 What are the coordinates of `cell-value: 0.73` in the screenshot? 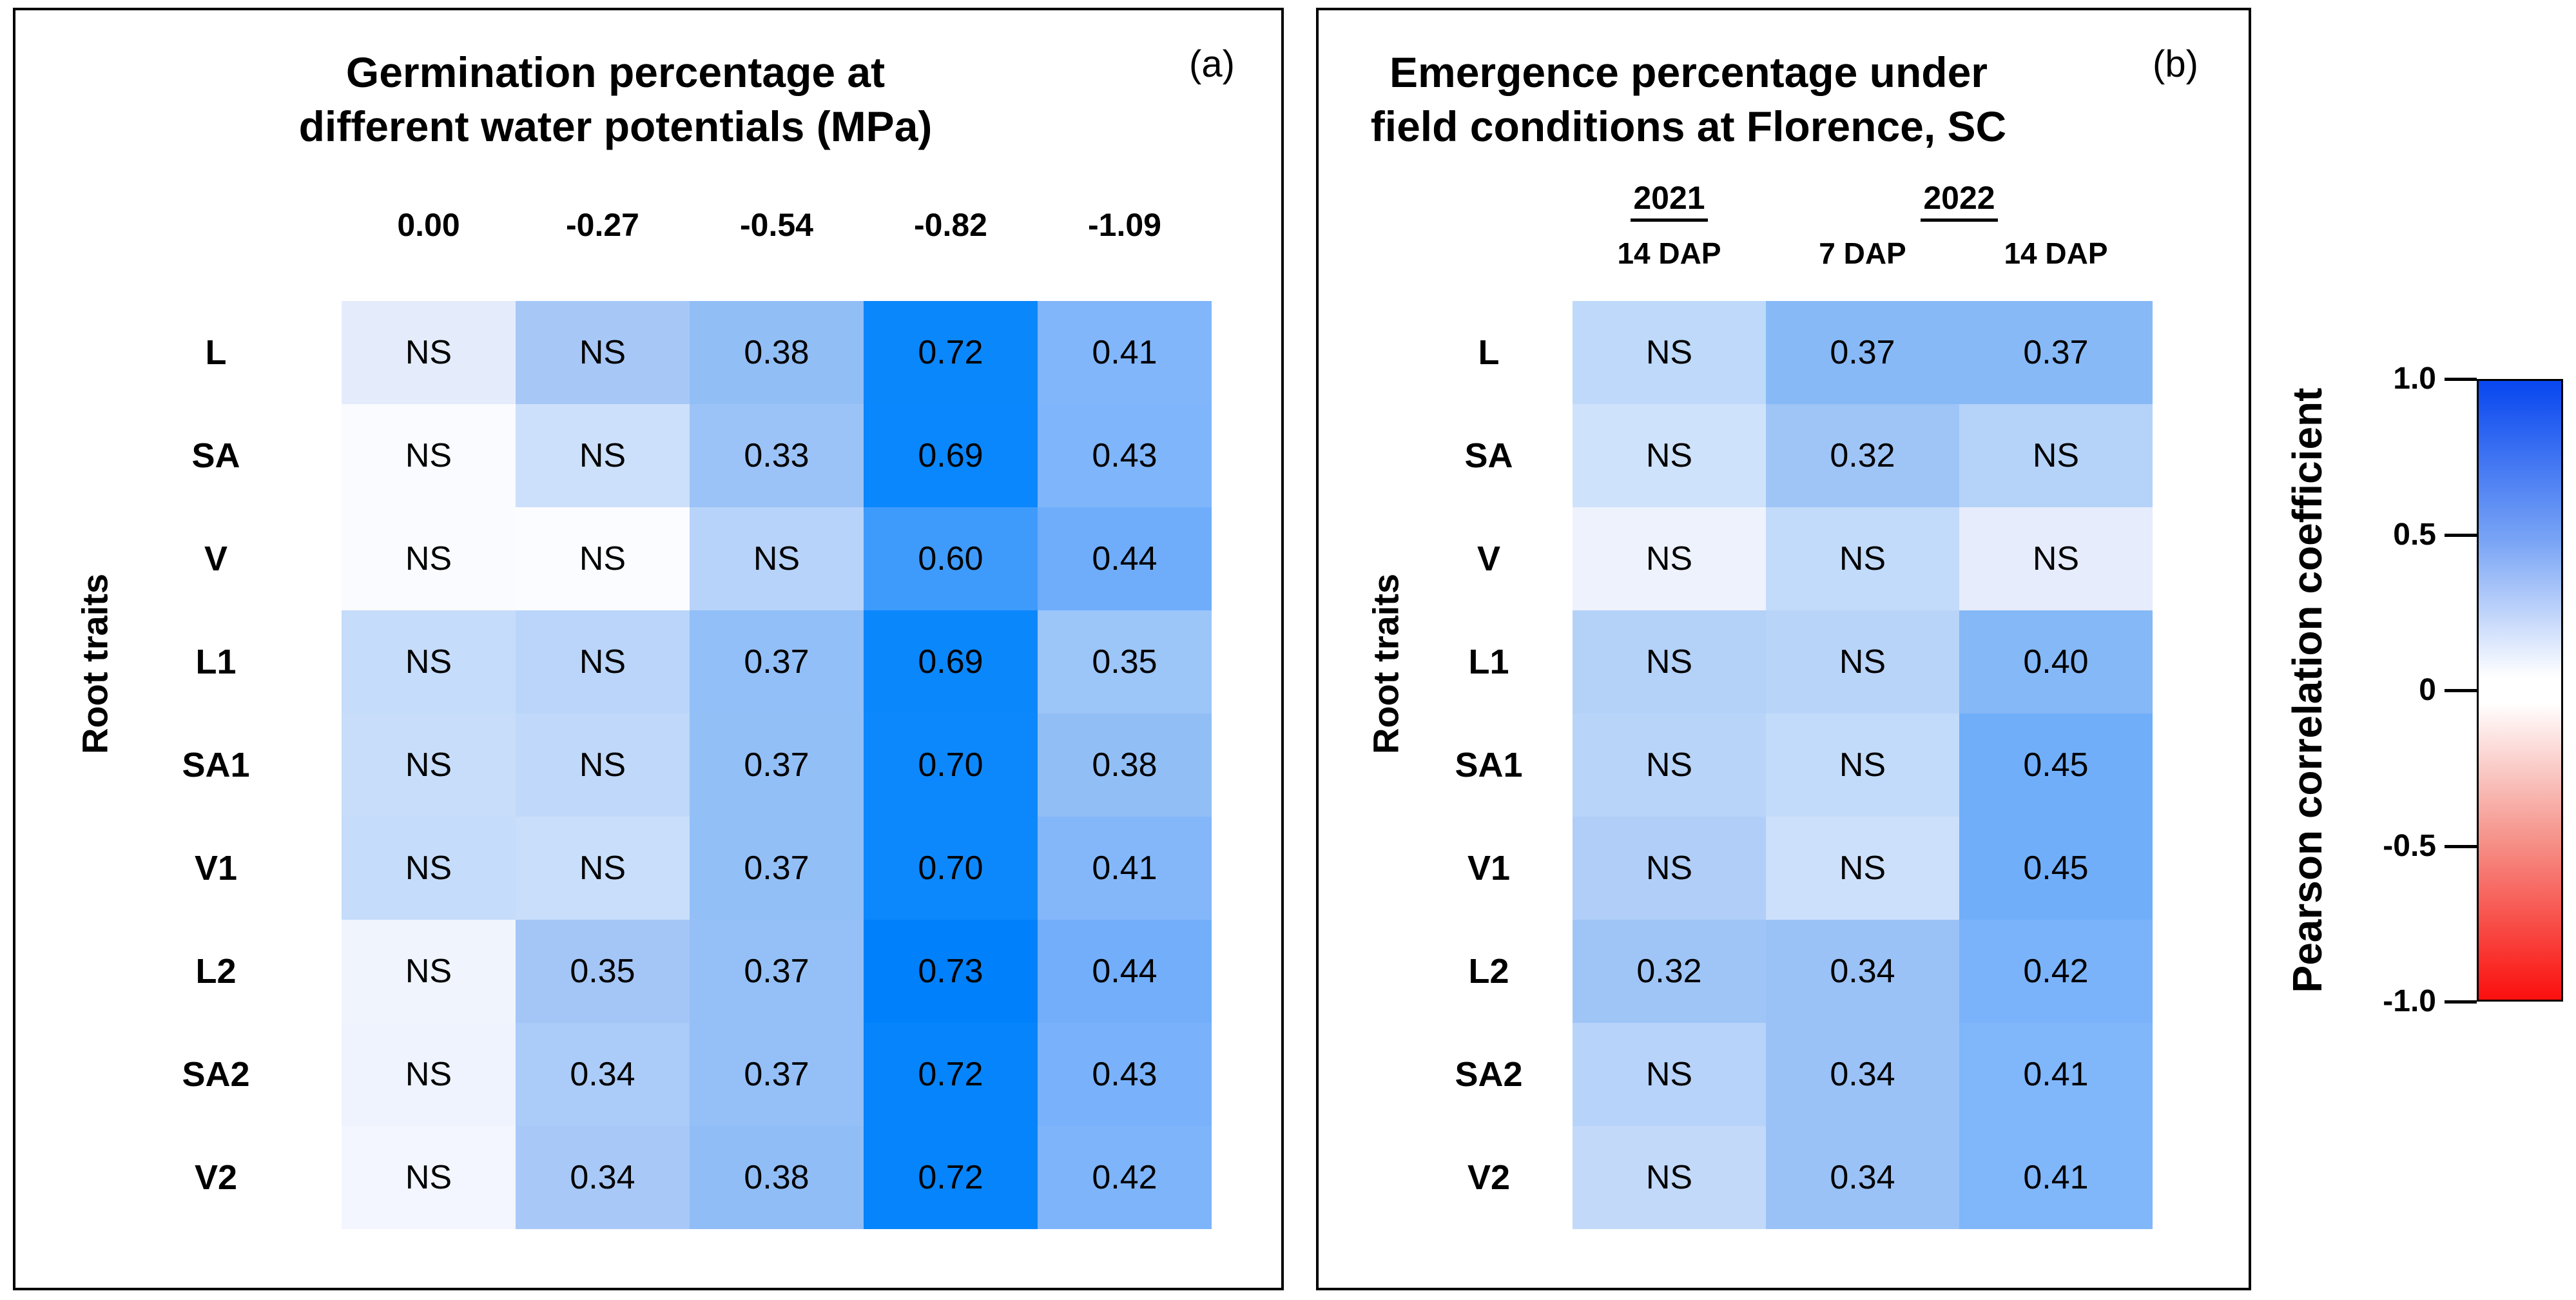 It's located at (950, 971).